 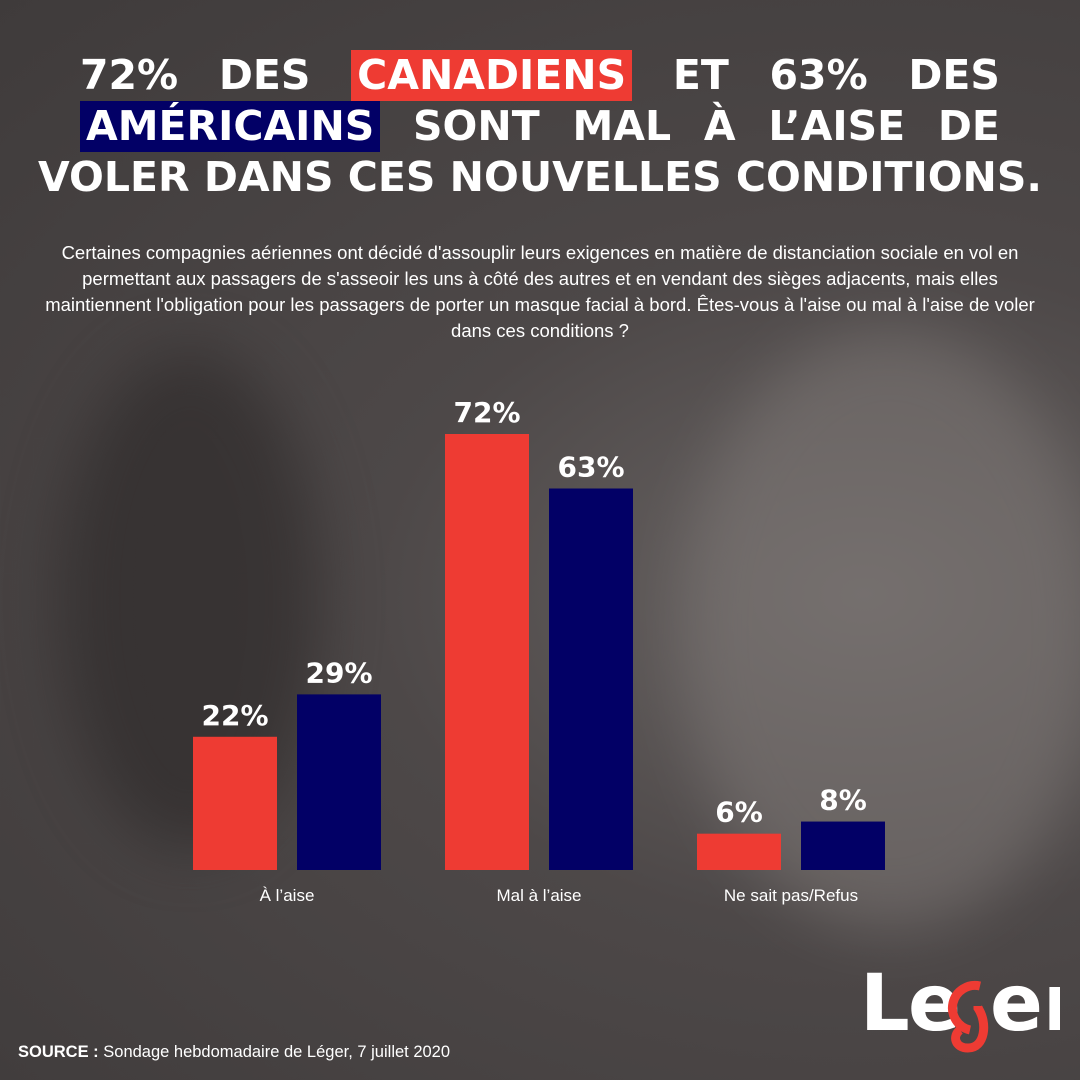 I want to click on headline-word: MAL, so click(x=622, y=126).